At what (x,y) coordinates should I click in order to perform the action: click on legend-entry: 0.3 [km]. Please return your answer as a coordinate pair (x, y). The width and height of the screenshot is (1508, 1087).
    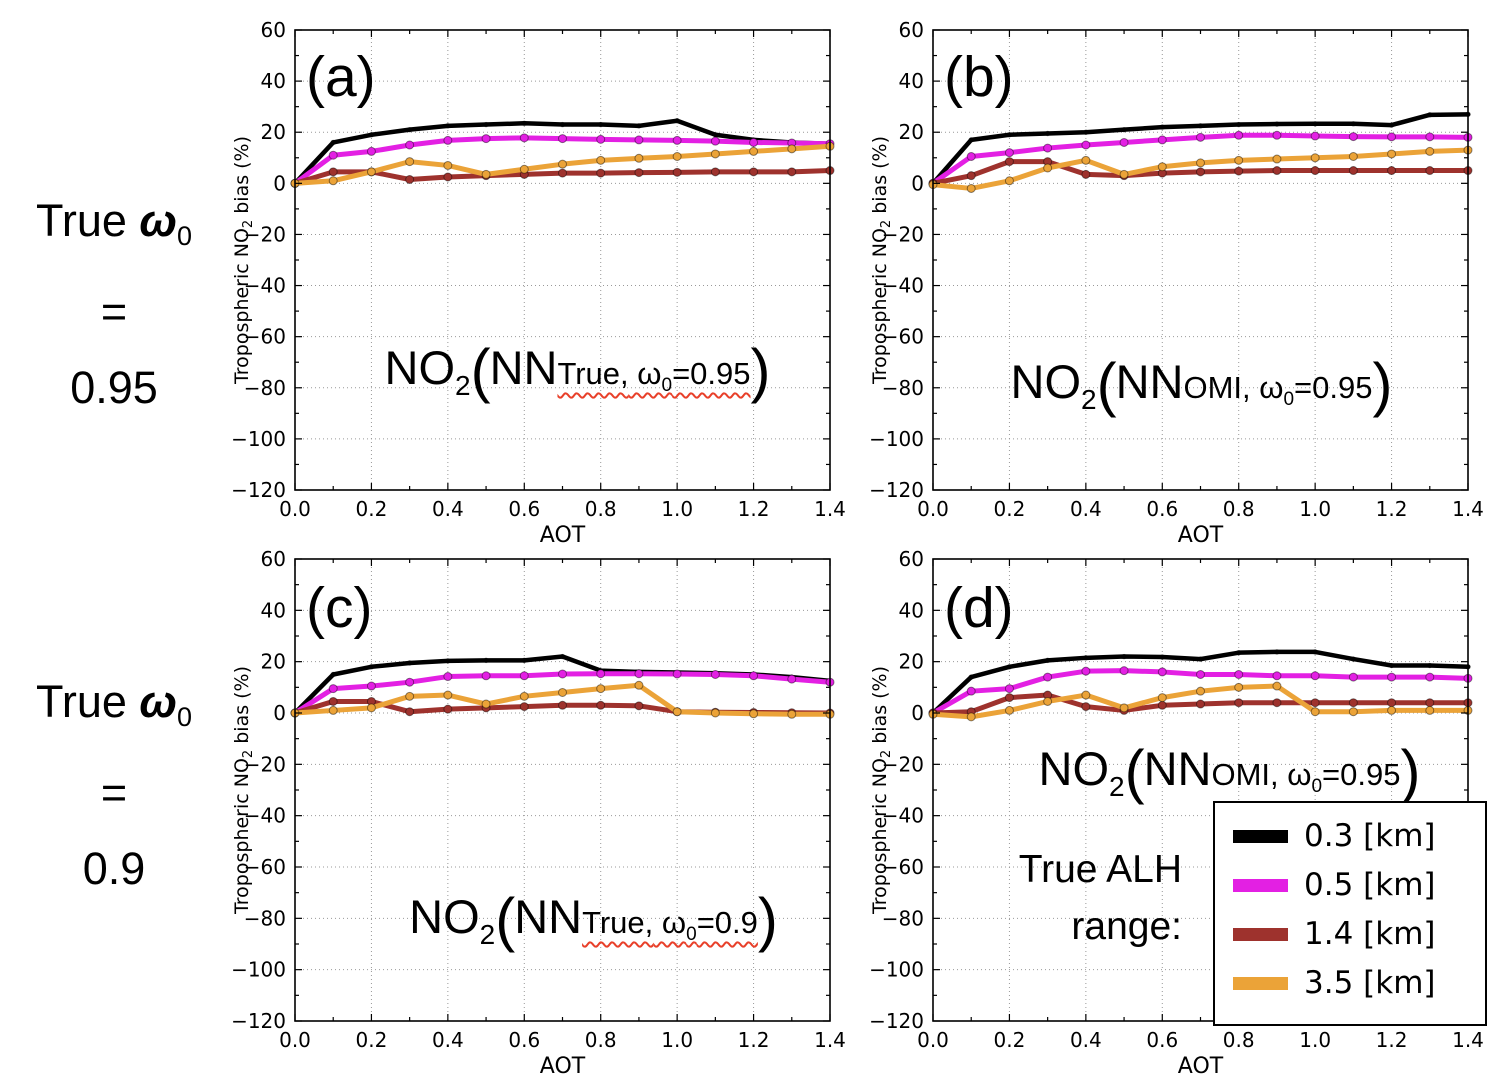
    Looking at the image, I should click on (1351, 836).